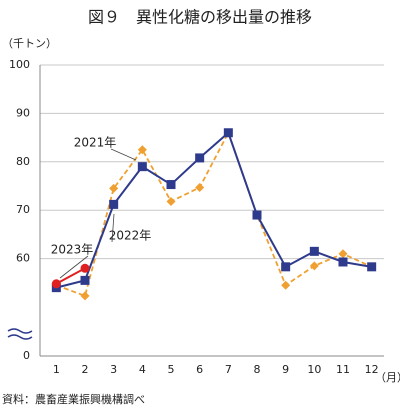 The width and height of the screenshot is (400, 411). I want to click on axis-break, so click(20, 334).